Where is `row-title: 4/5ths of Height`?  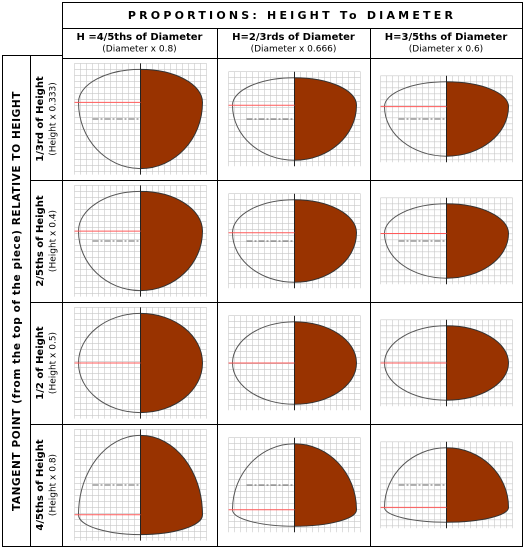
row-title: 4/5ths of Height is located at coordinates (40, 484).